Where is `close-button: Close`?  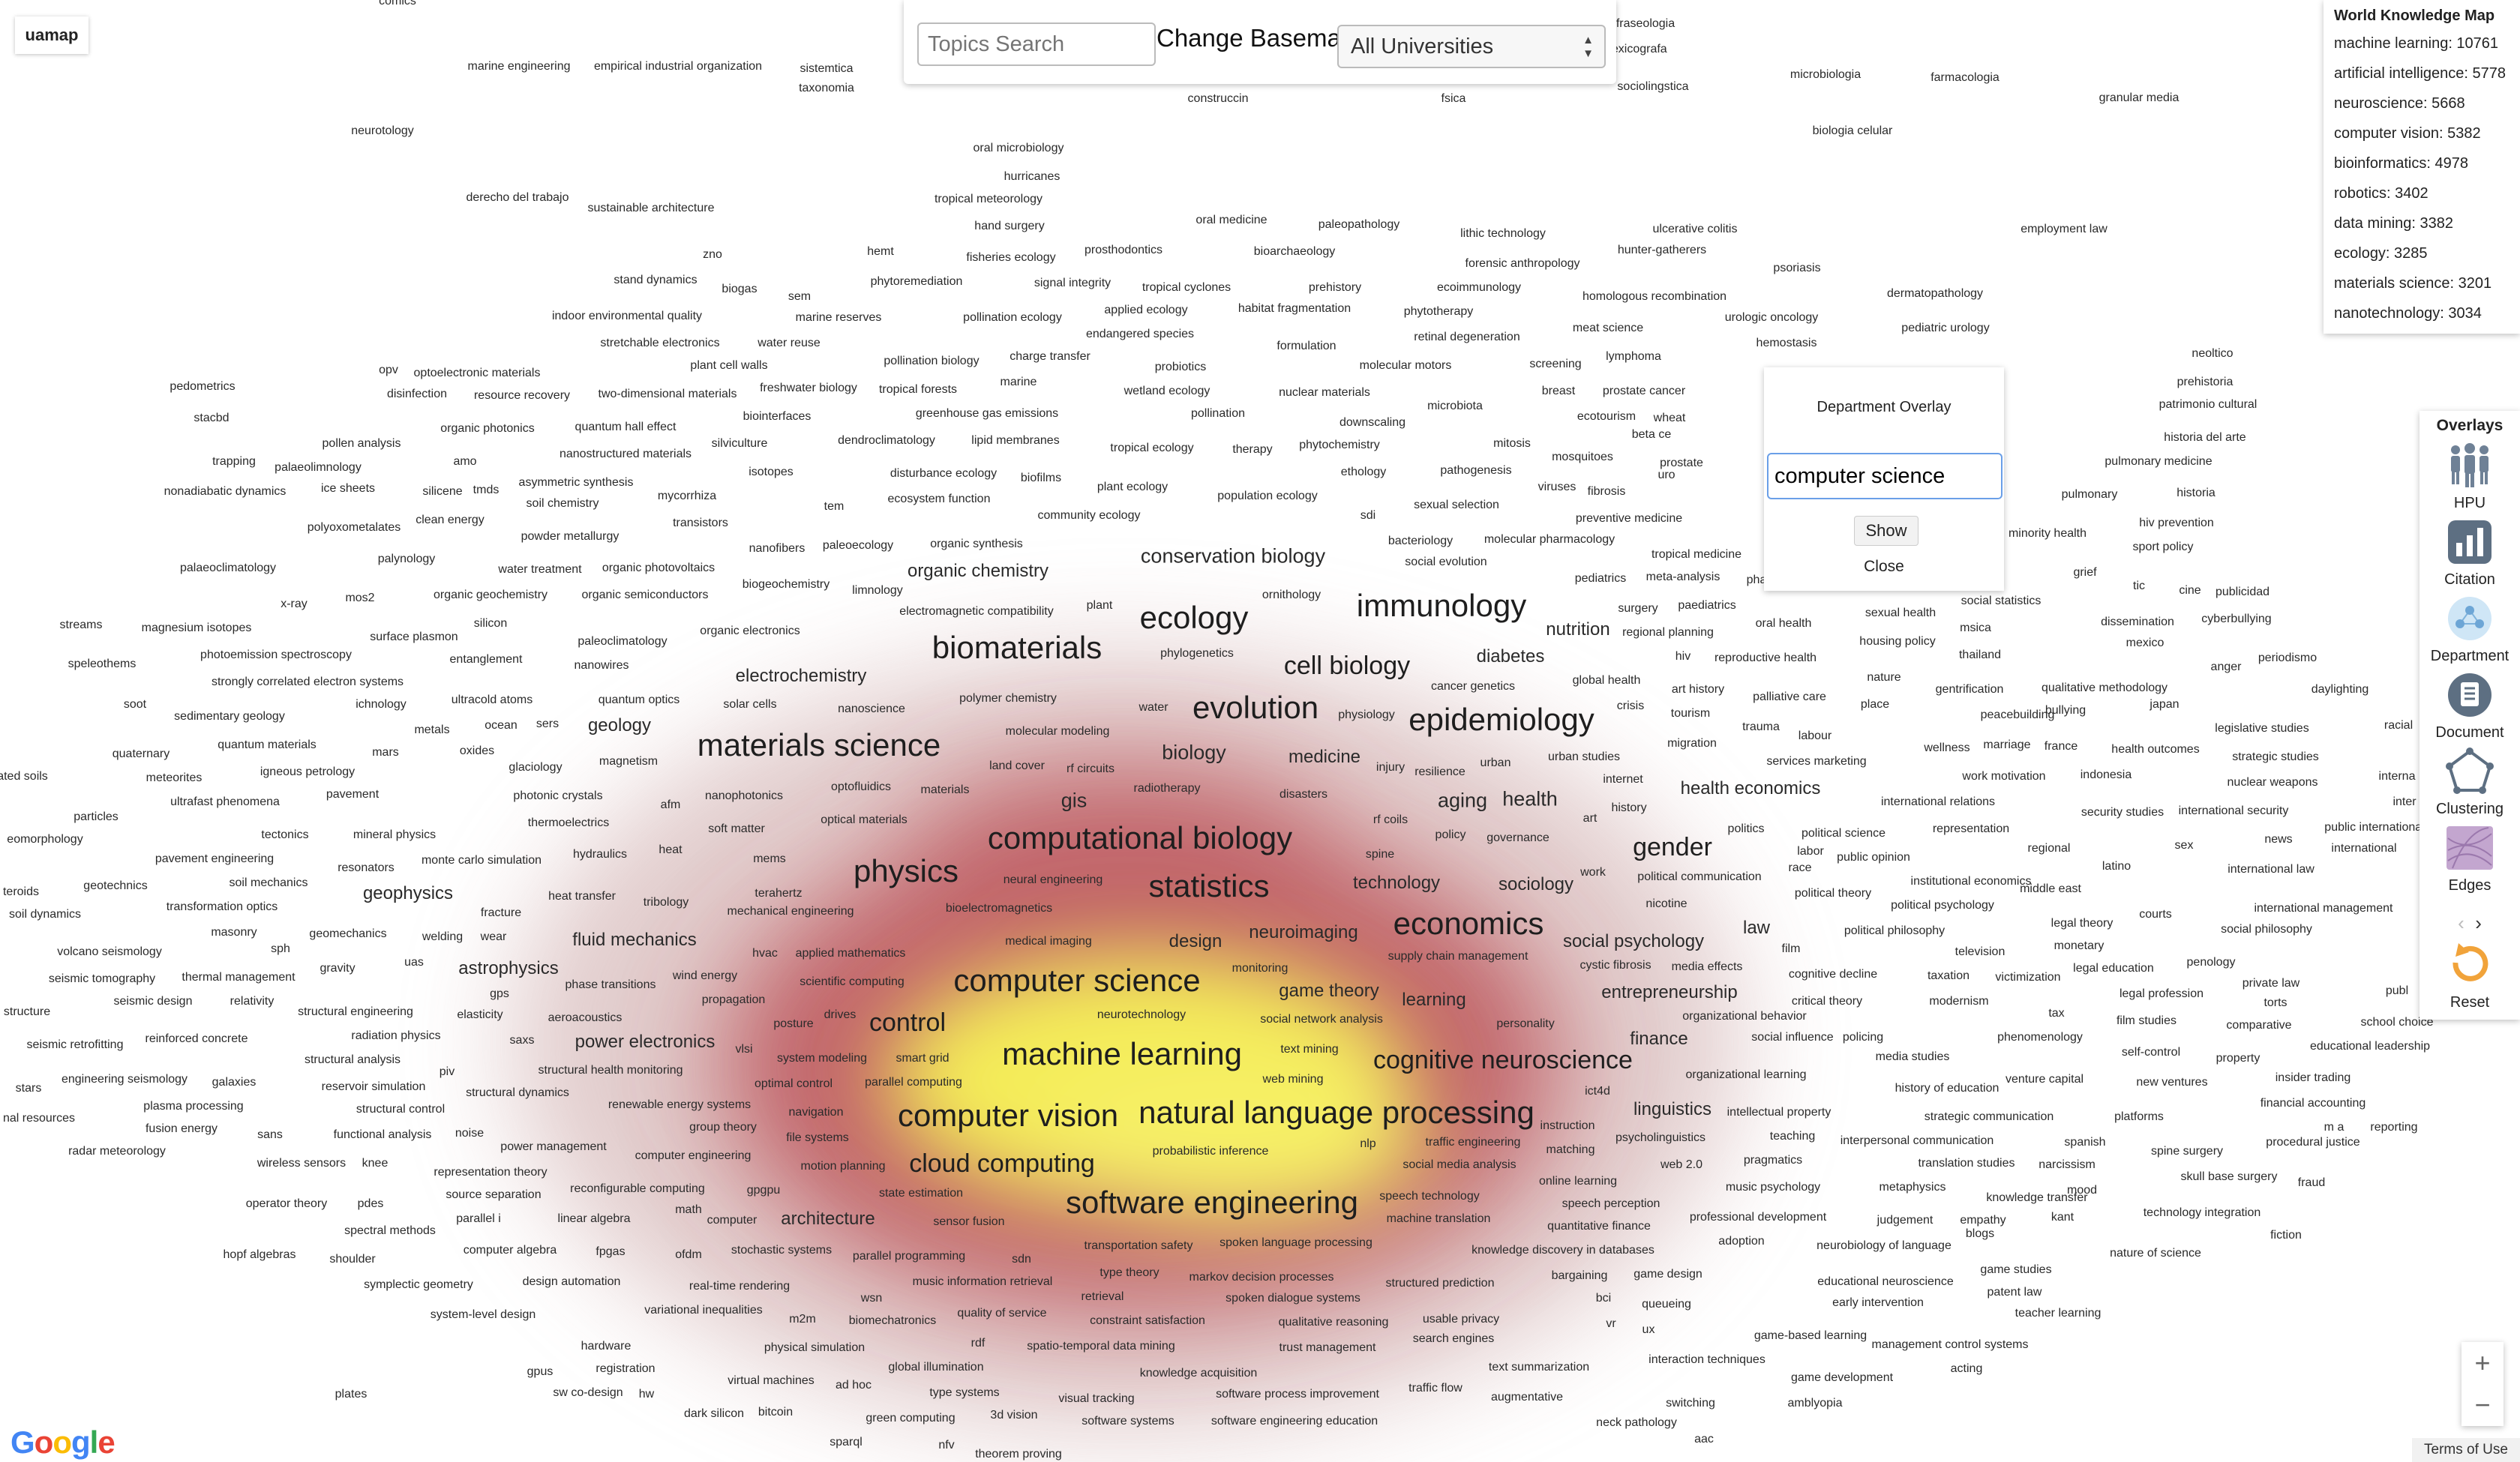 close-button: Close is located at coordinates (1884, 566).